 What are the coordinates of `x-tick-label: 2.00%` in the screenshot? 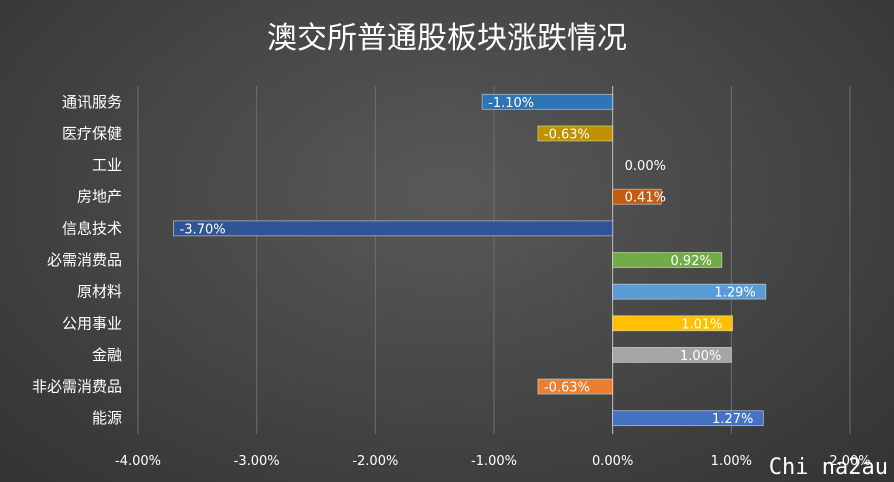 It's located at (849, 461).